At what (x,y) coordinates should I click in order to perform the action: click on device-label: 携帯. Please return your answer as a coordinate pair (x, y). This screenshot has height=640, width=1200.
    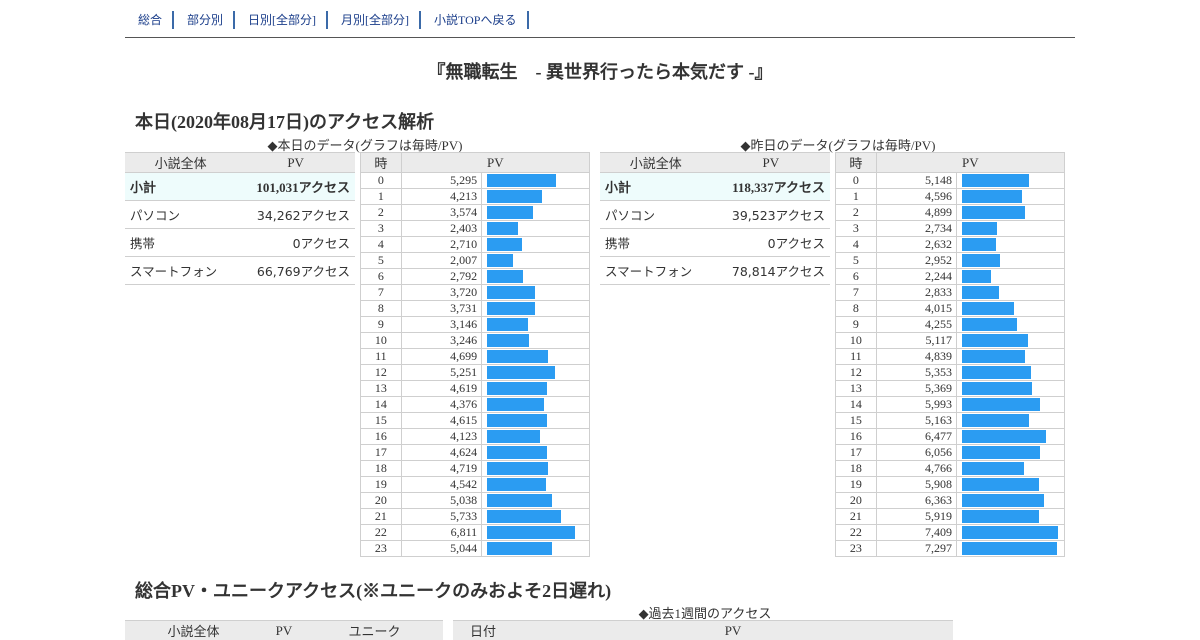
    Looking at the image, I should click on (180, 243).